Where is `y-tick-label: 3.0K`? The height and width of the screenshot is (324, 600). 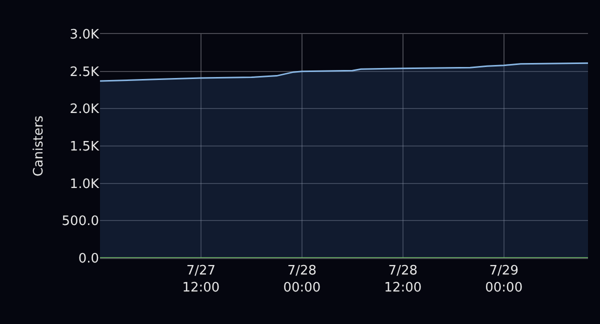 y-tick-label: 3.0K is located at coordinates (85, 35).